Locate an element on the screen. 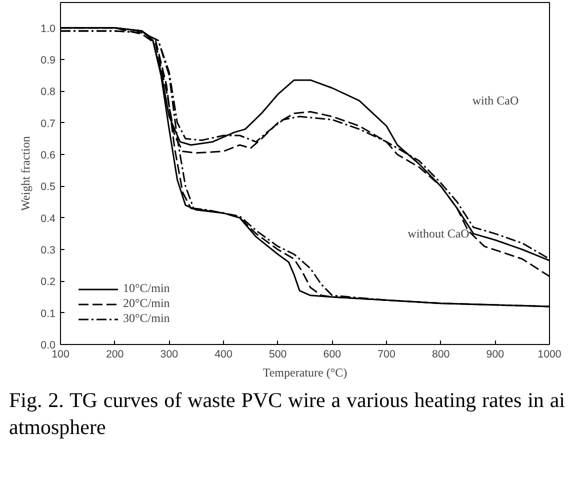 This screenshot has width=571, height=482. y-tick-label: 0.1 is located at coordinates (48, 314).